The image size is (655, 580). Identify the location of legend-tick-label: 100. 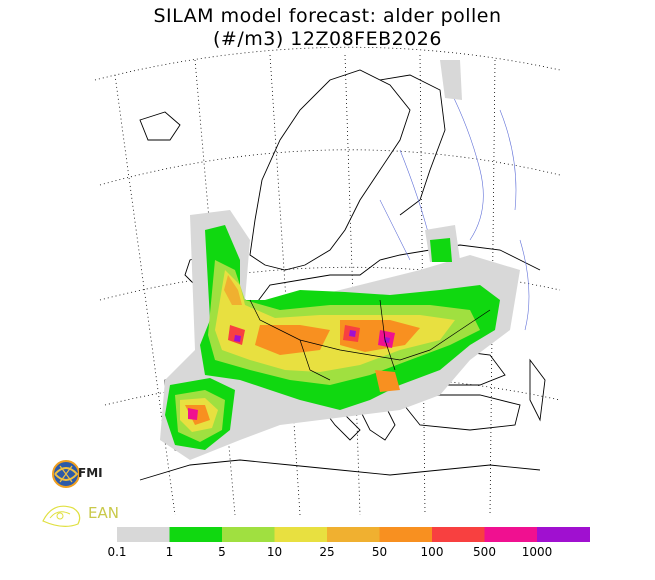
(432, 552).